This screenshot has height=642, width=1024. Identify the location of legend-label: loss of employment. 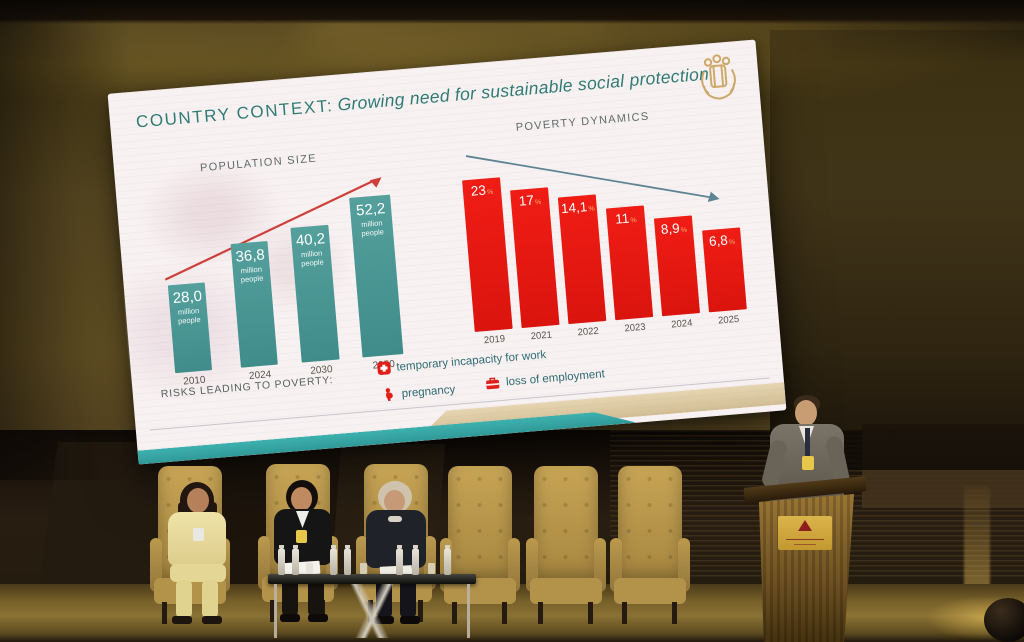
(555, 377).